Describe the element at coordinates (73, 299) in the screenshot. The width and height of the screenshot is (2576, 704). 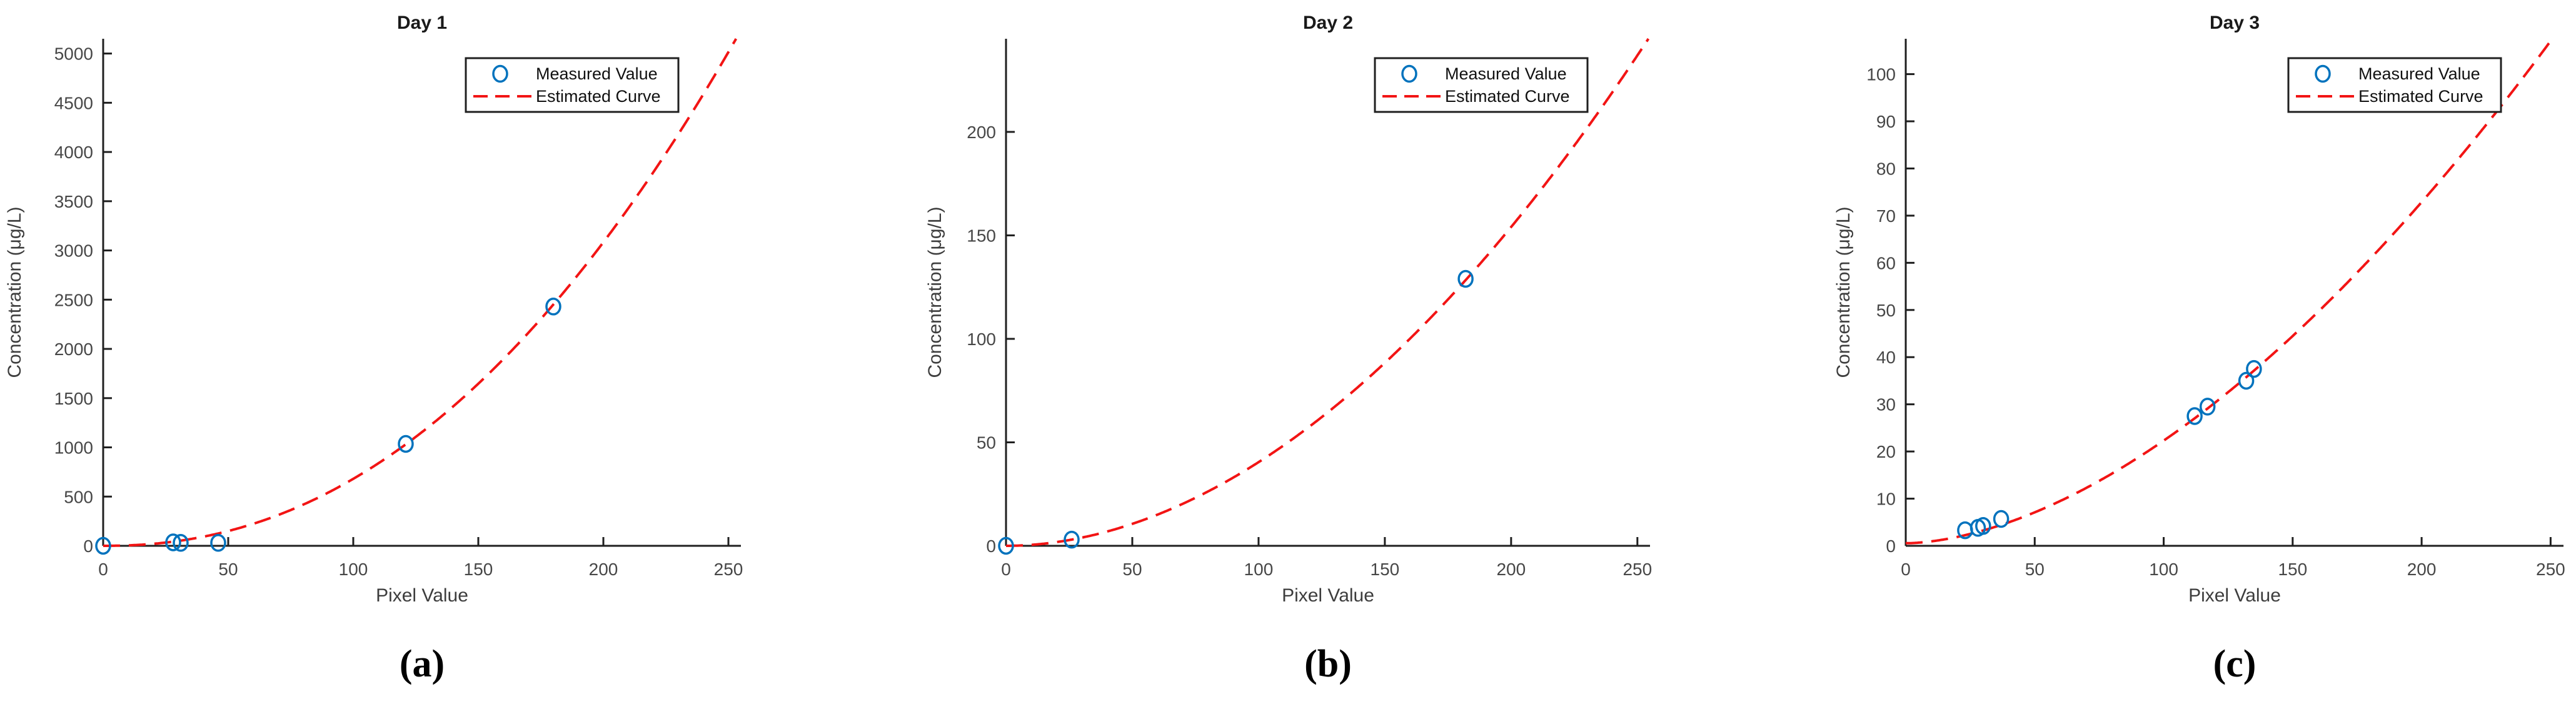
I see `y-tick-label: 2500` at that location.